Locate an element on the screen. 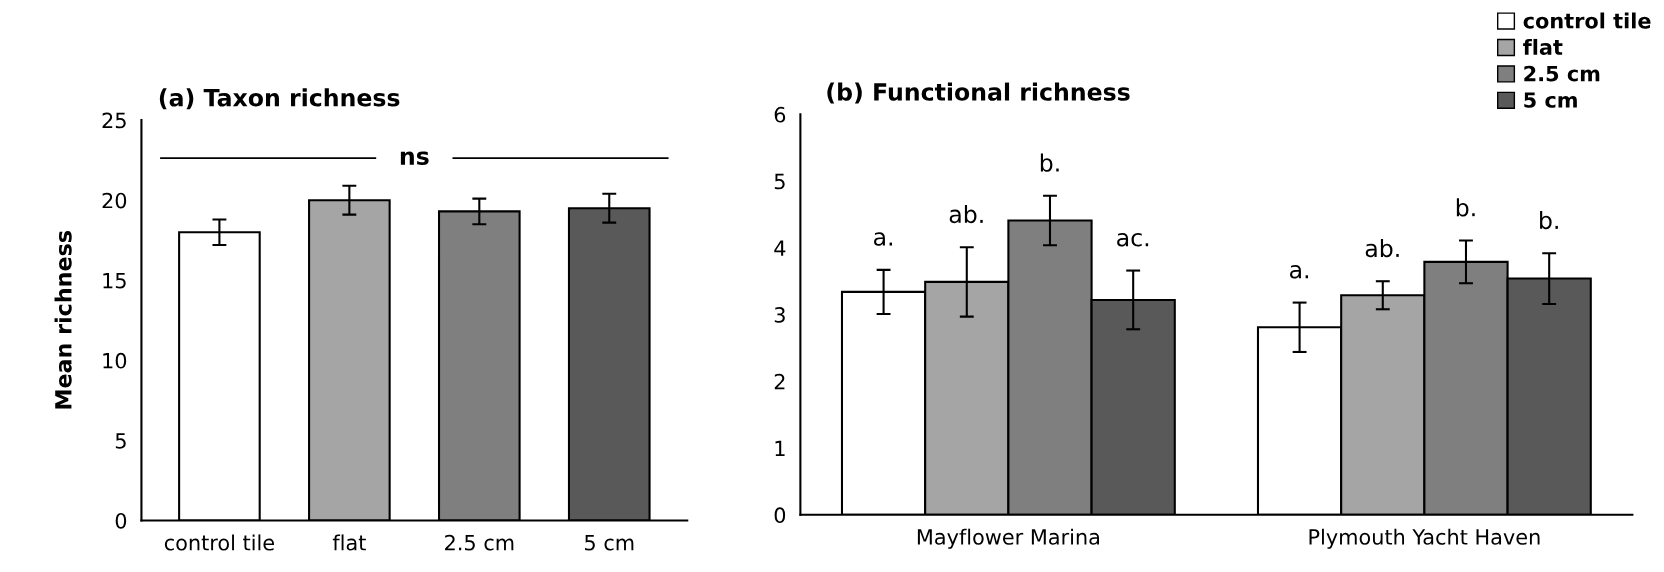  x-tick-label: flat is located at coordinates (349, 542).